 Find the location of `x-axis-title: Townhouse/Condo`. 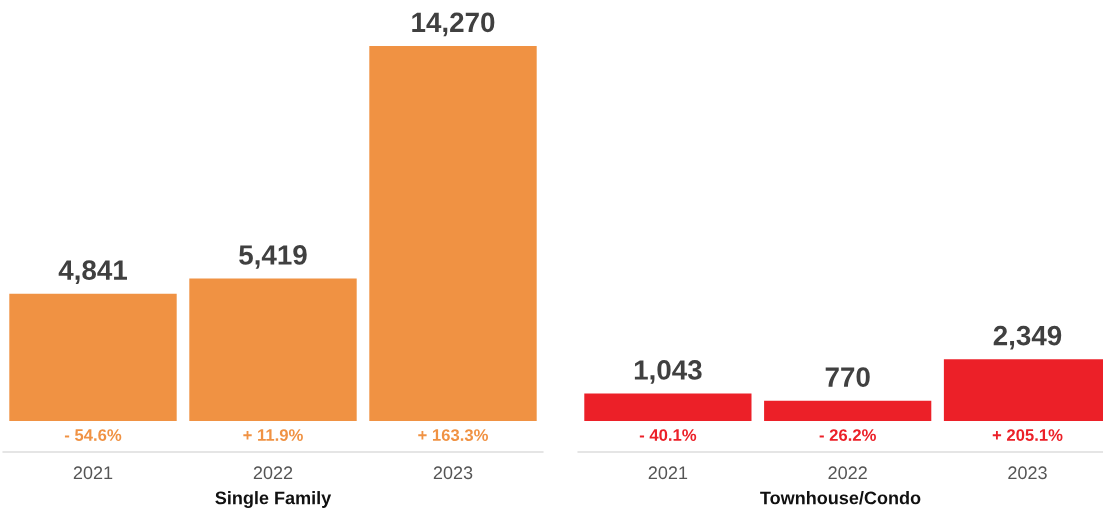

x-axis-title: Townhouse/Condo is located at coordinates (840, 498).